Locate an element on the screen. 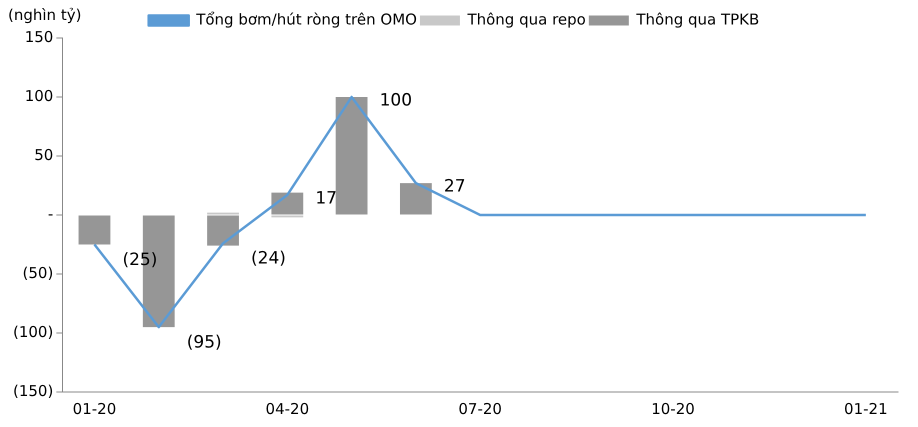 Image resolution: width=918 pixels, height=427 pixels. data-label: 27 is located at coordinates (455, 186).